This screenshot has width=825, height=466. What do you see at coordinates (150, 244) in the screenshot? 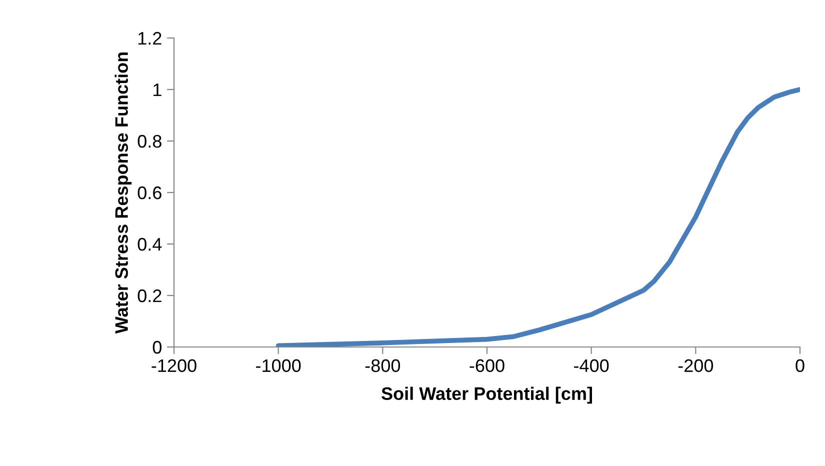
I see `y-tick-label: 0.4` at bounding box center [150, 244].